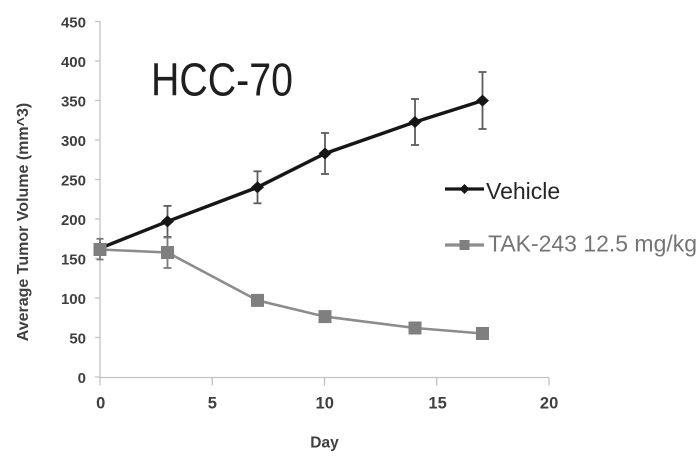 This screenshot has height=456, width=700. Describe the element at coordinates (73, 23) in the screenshot. I see `svg-text: 450` at that location.